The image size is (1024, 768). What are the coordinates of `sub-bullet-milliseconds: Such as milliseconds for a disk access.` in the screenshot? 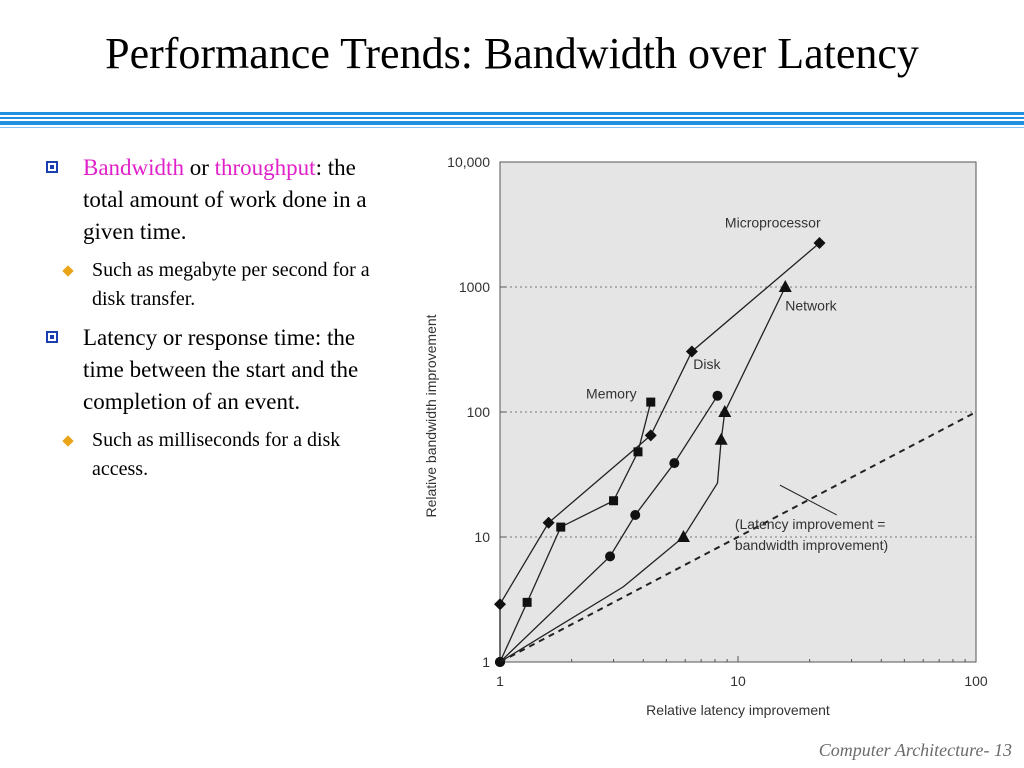 It's located at (198, 455).